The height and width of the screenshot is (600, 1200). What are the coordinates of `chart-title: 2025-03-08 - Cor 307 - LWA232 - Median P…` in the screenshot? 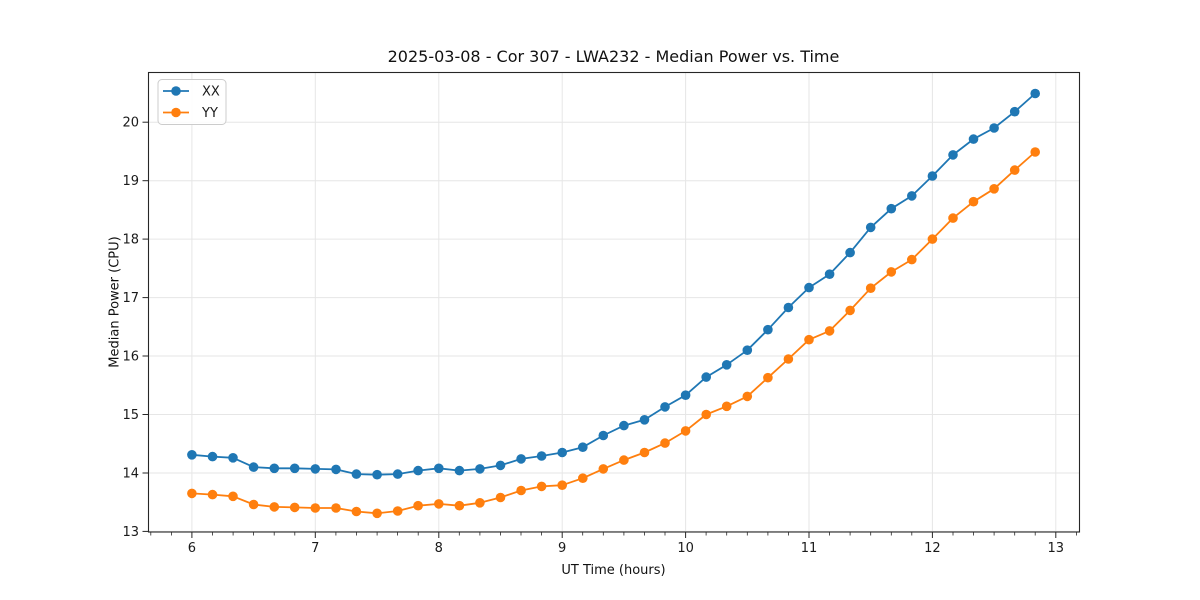 It's located at (613, 56).